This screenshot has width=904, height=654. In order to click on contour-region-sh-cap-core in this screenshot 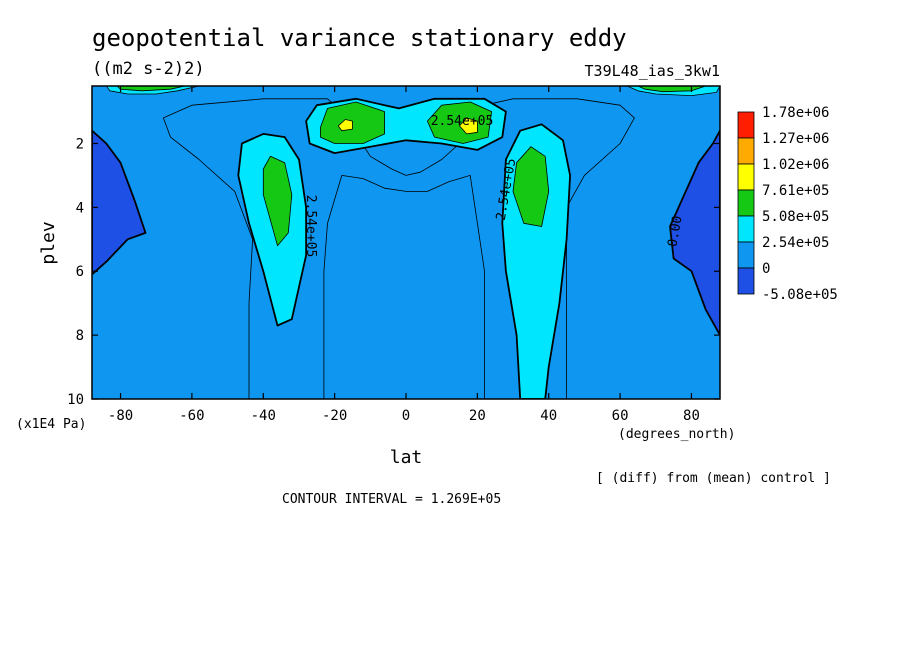, I will do `click(151, 89)`.